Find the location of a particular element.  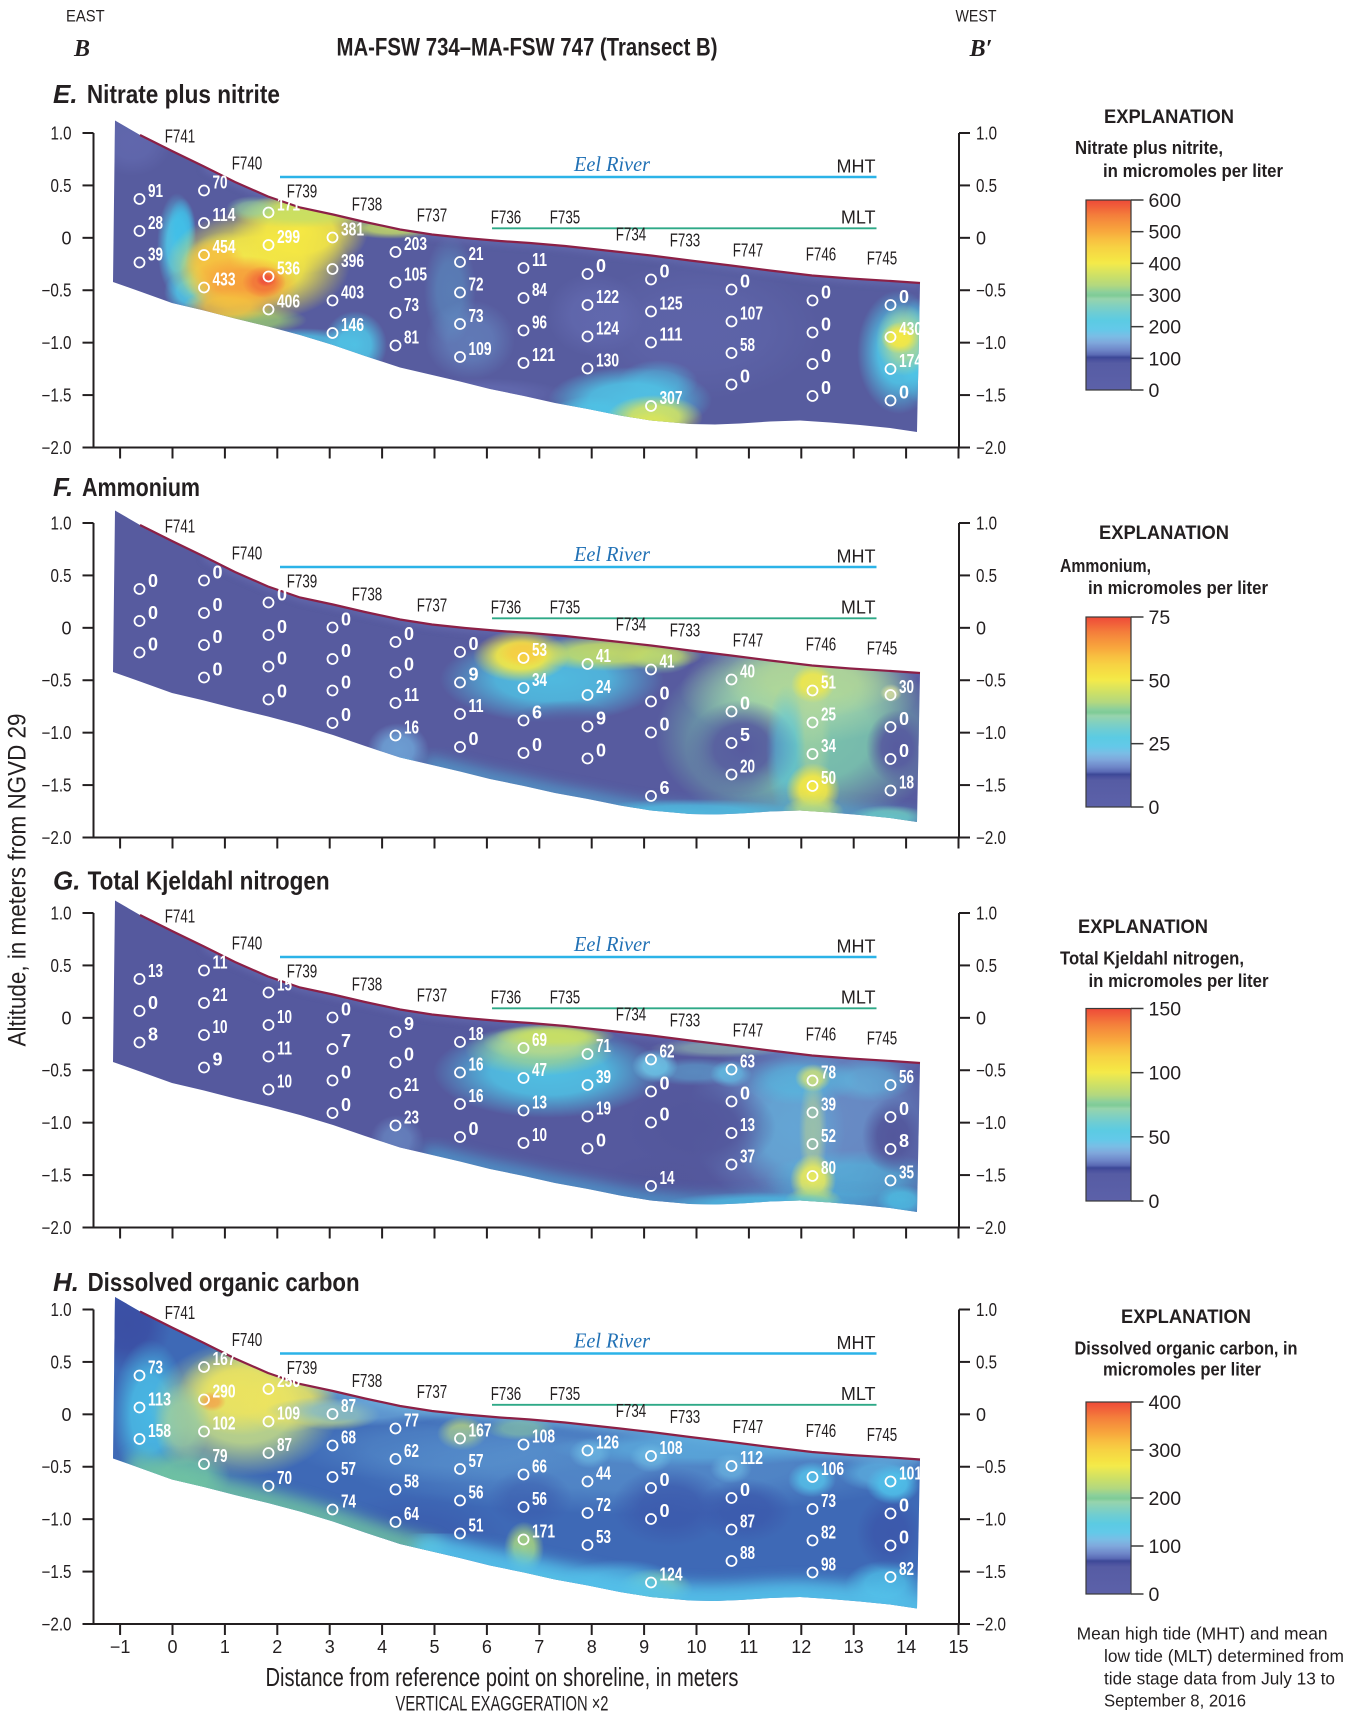

svg-text: F739 is located at coordinates (302, 1367).